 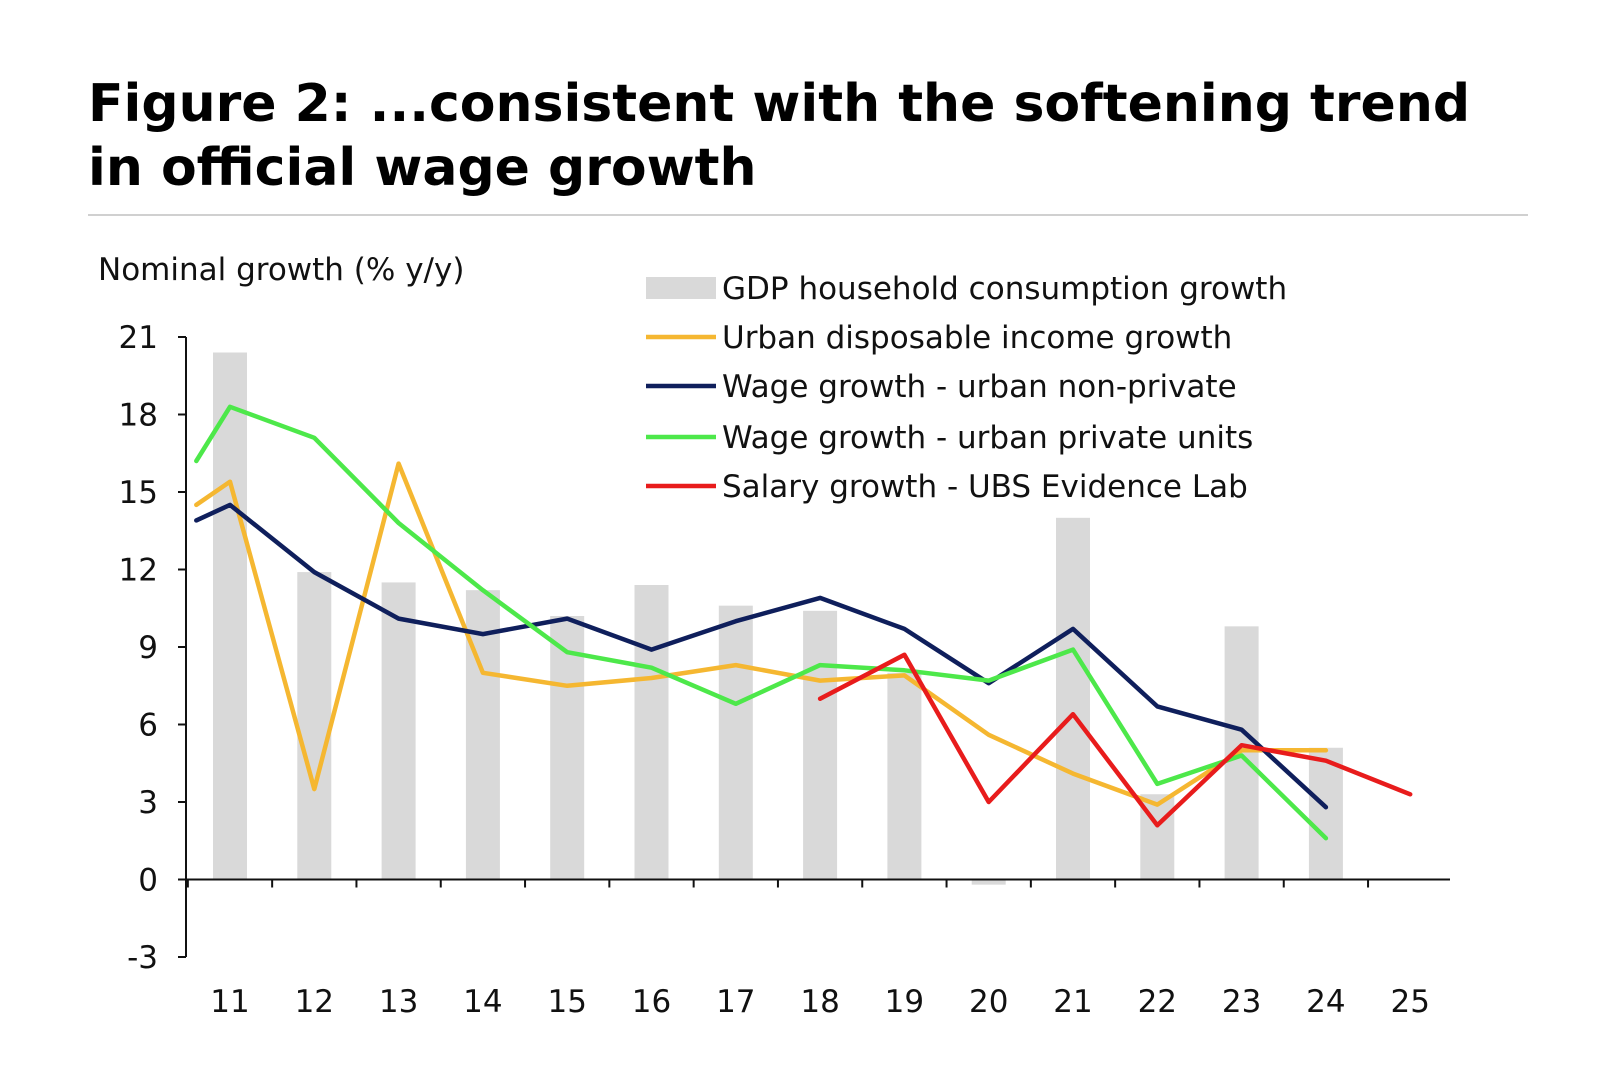 What do you see at coordinates (142, 958) in the screenshot?
I see `y-tick-label: -3` at bounding box center [142, 958].